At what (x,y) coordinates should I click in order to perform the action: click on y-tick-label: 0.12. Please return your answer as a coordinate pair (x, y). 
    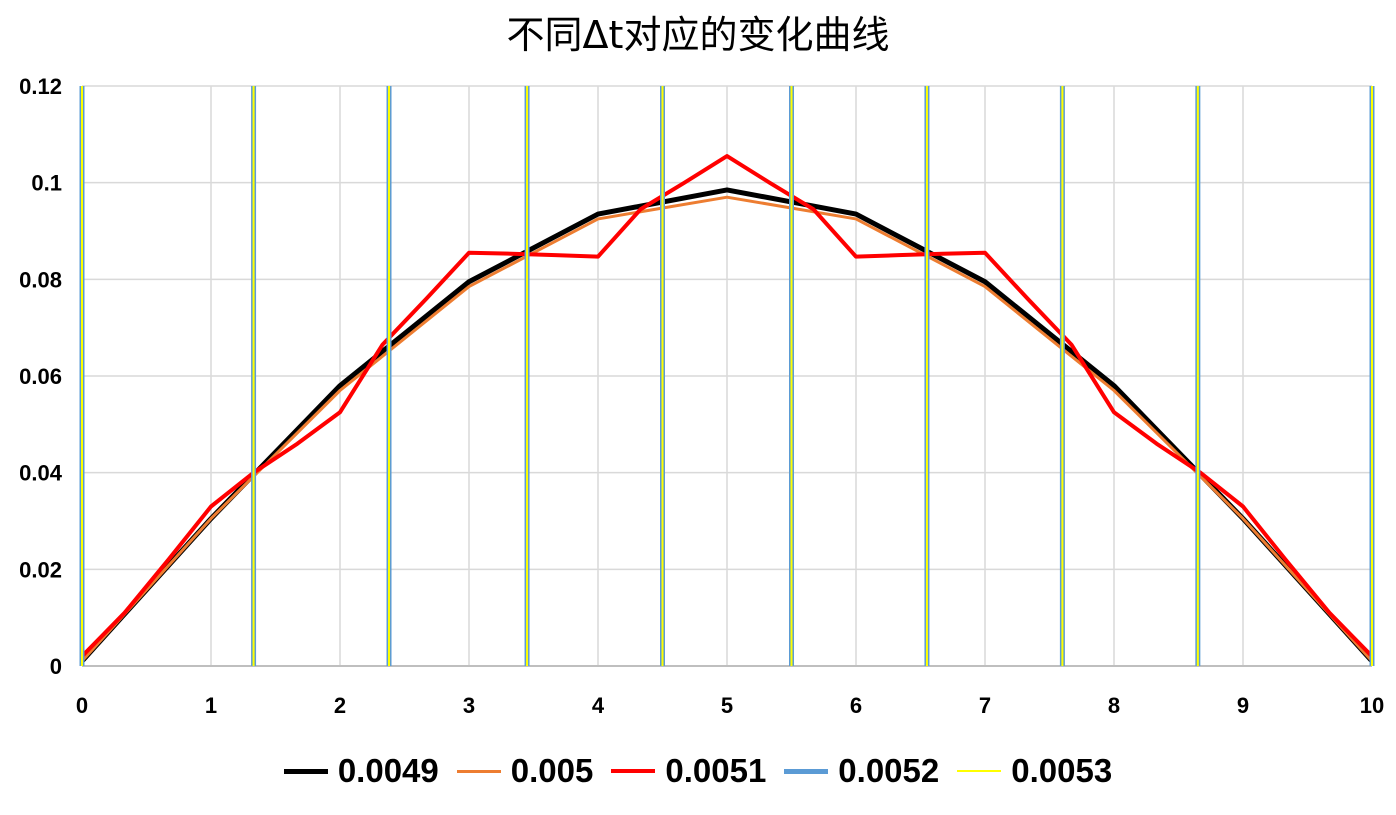
    Looking at the image, I should click on (40, 86).